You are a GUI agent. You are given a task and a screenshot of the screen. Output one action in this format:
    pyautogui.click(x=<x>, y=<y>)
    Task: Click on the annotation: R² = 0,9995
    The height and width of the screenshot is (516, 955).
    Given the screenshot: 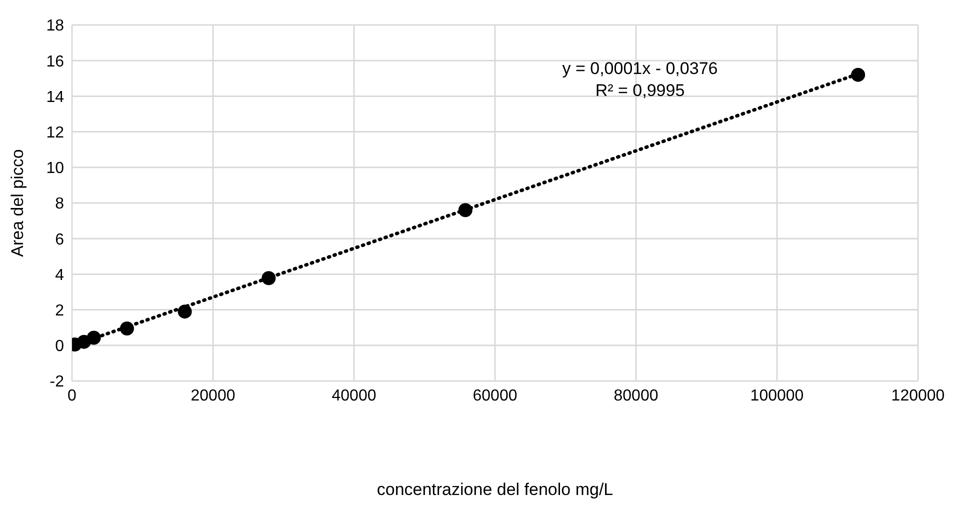 What is the action you would take?
    pyautogui.click(x=640, y=91)
    